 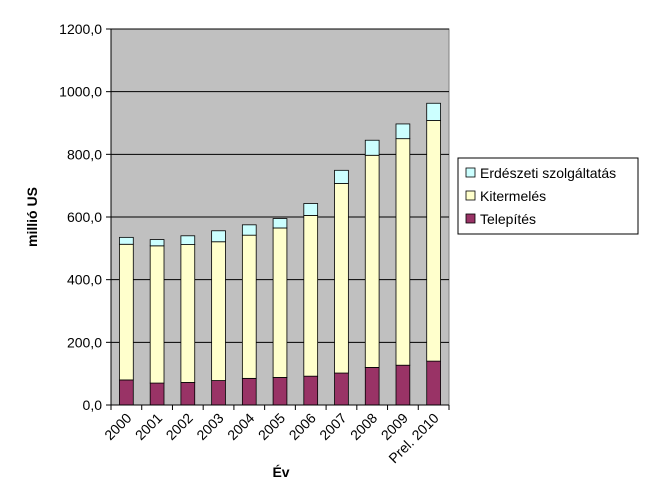 I want to click on x-tick-label: 2004, so click(x=240, y=426).